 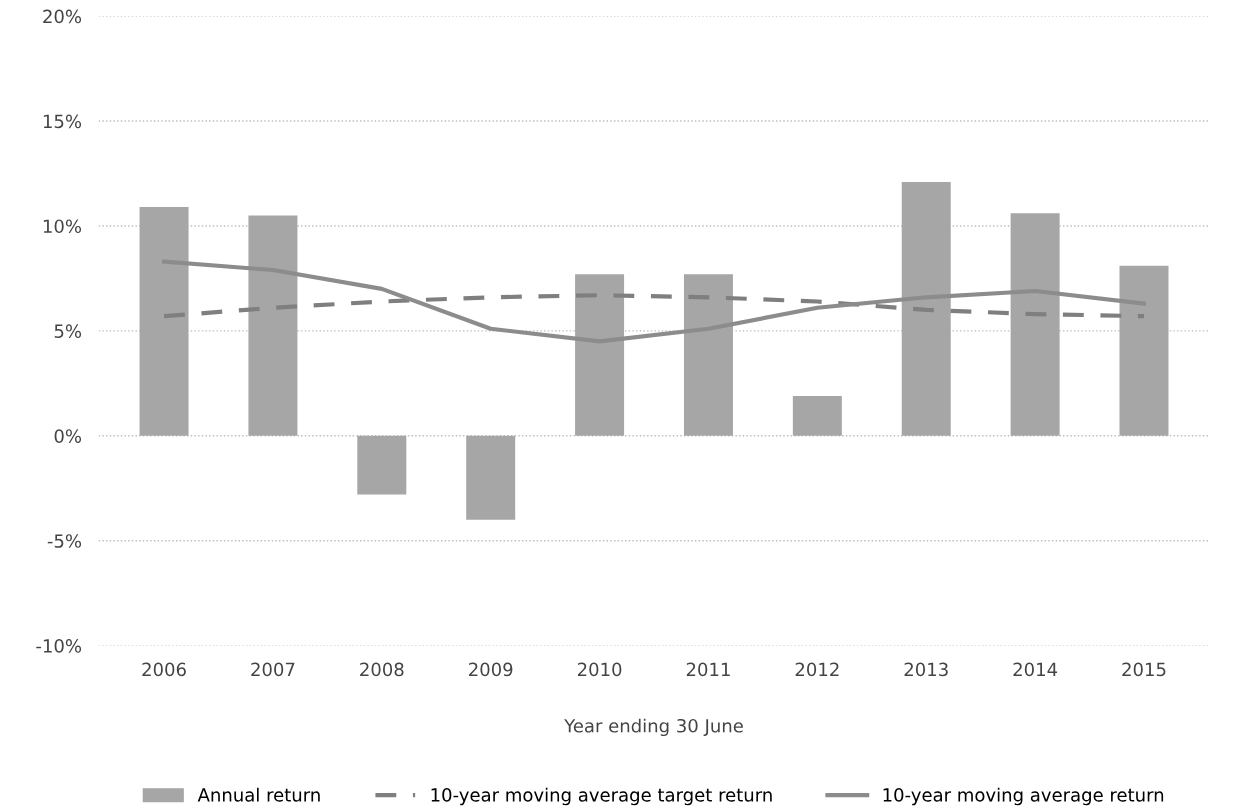 I want to click on legend-label: 10-year moving average target return, so click(x=601, y=796).